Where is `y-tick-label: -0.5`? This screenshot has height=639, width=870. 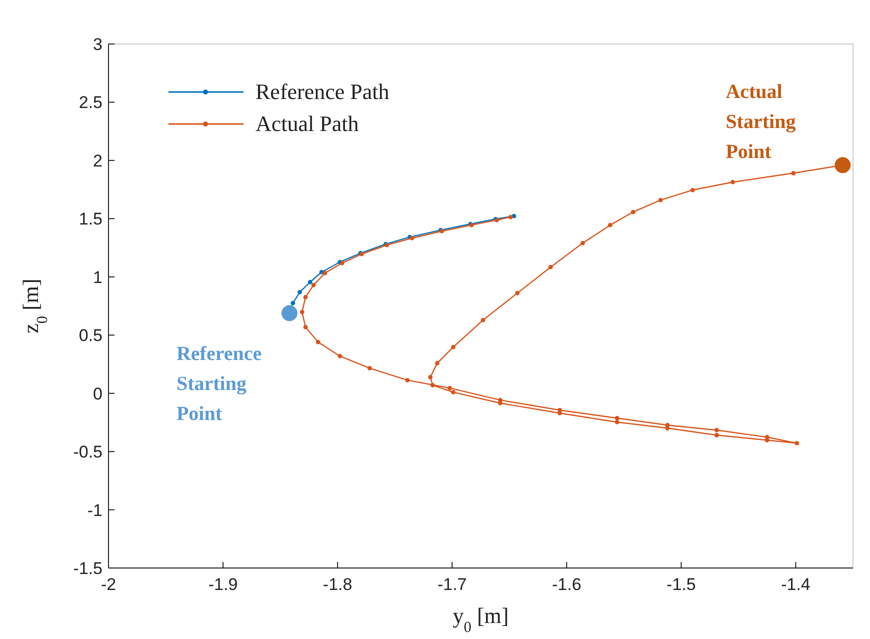 y-tick-label: -0.5 is located at coordinates (87, 452).